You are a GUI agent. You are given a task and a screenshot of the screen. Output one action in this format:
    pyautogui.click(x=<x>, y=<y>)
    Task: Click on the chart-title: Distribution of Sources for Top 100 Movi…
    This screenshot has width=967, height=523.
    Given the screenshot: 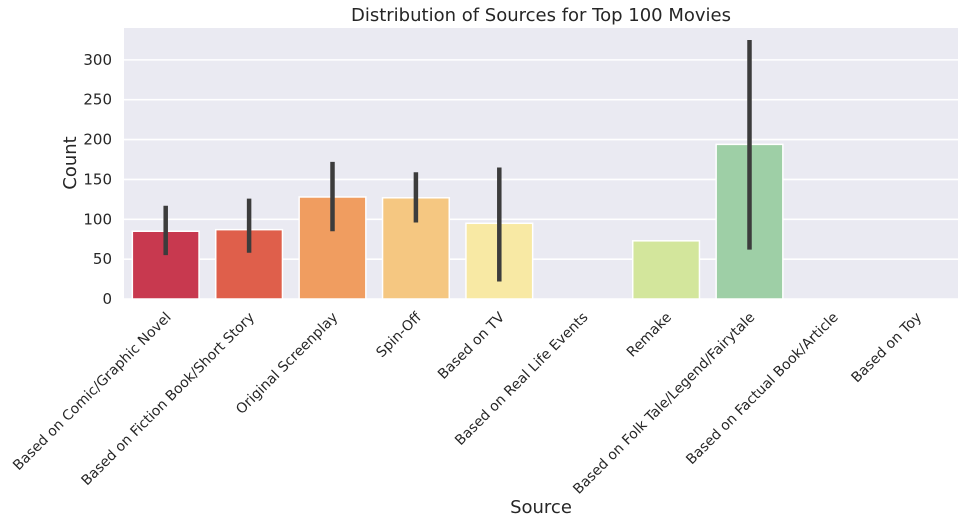 What is the action you would take?
    pyautogui.click(x=541, y=15)
    